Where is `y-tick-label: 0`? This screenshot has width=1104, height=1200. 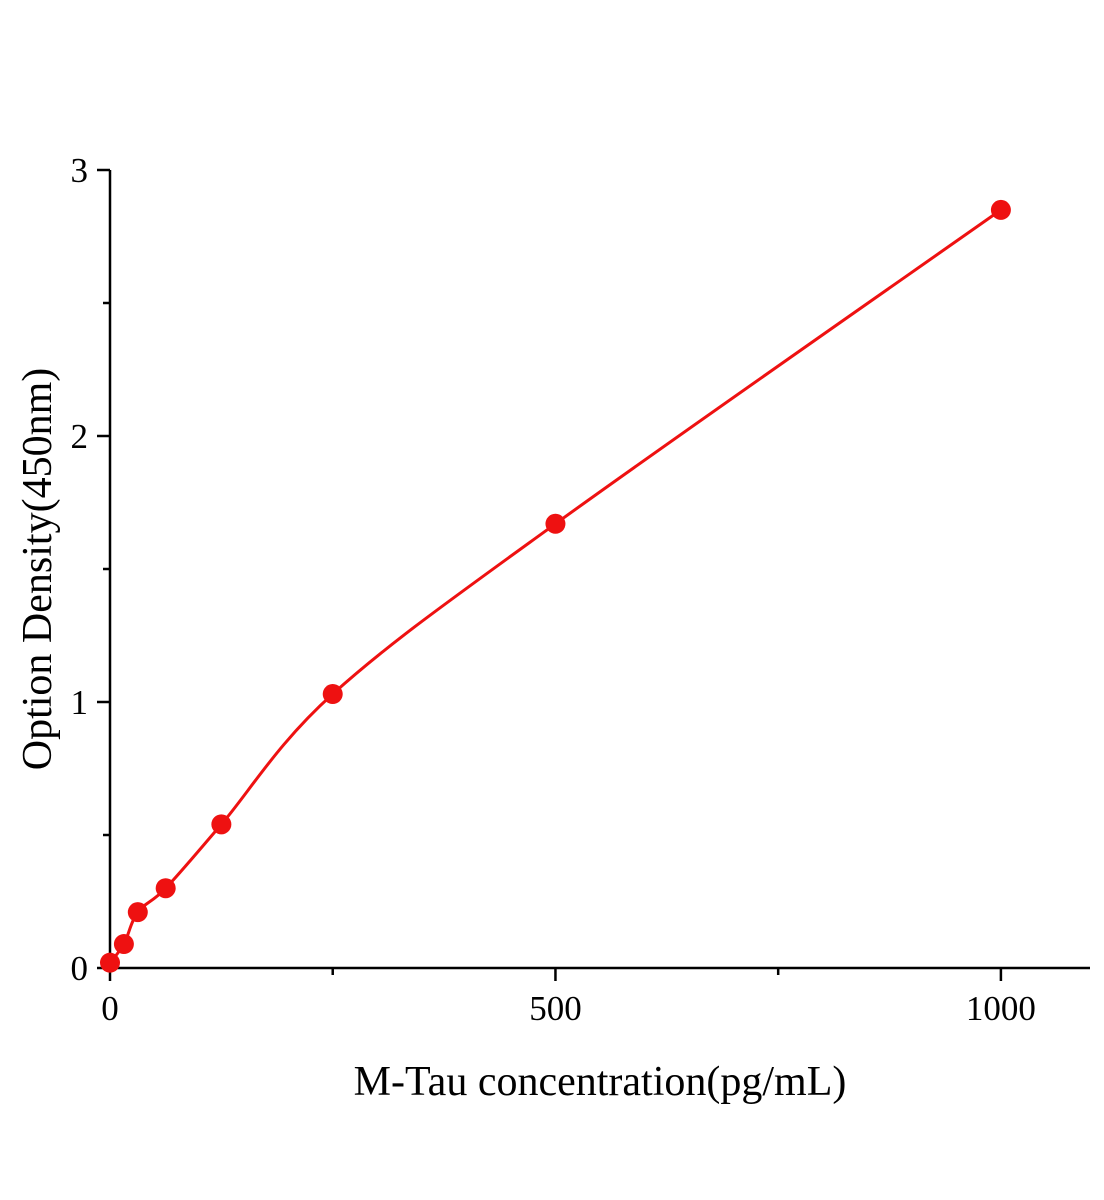 y-tick-label: 0 is located at coordinates (80, 968).